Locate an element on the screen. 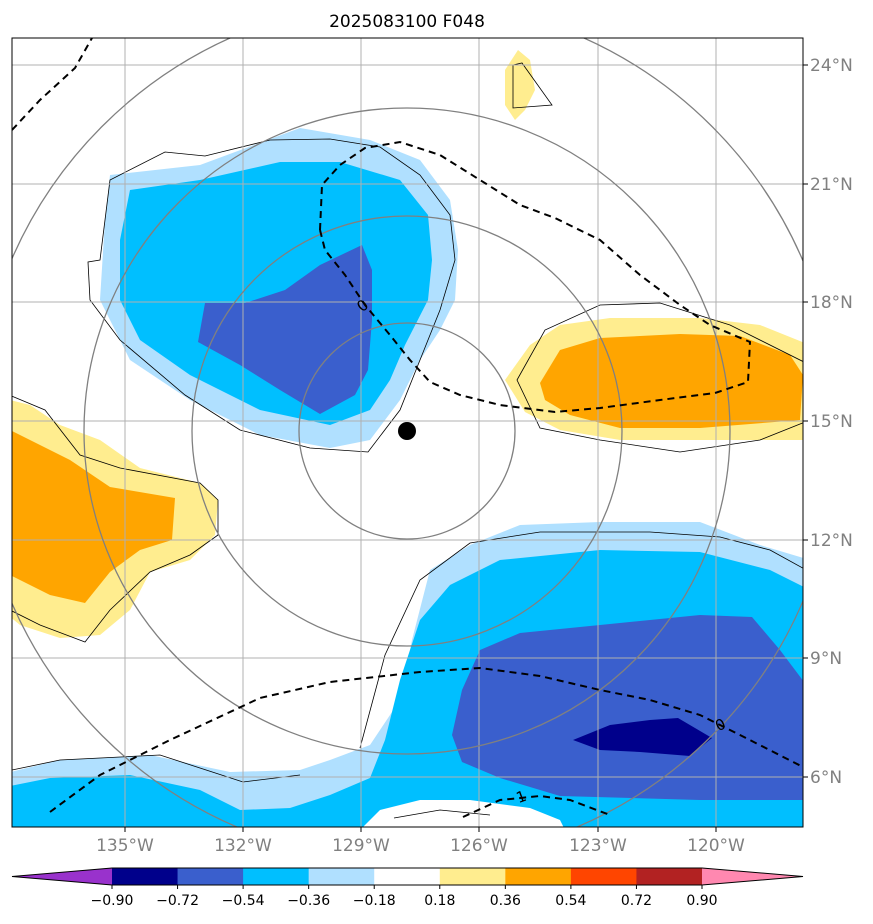  colorbar-tick-label: −0.36 is located at coordinates (308, 901).